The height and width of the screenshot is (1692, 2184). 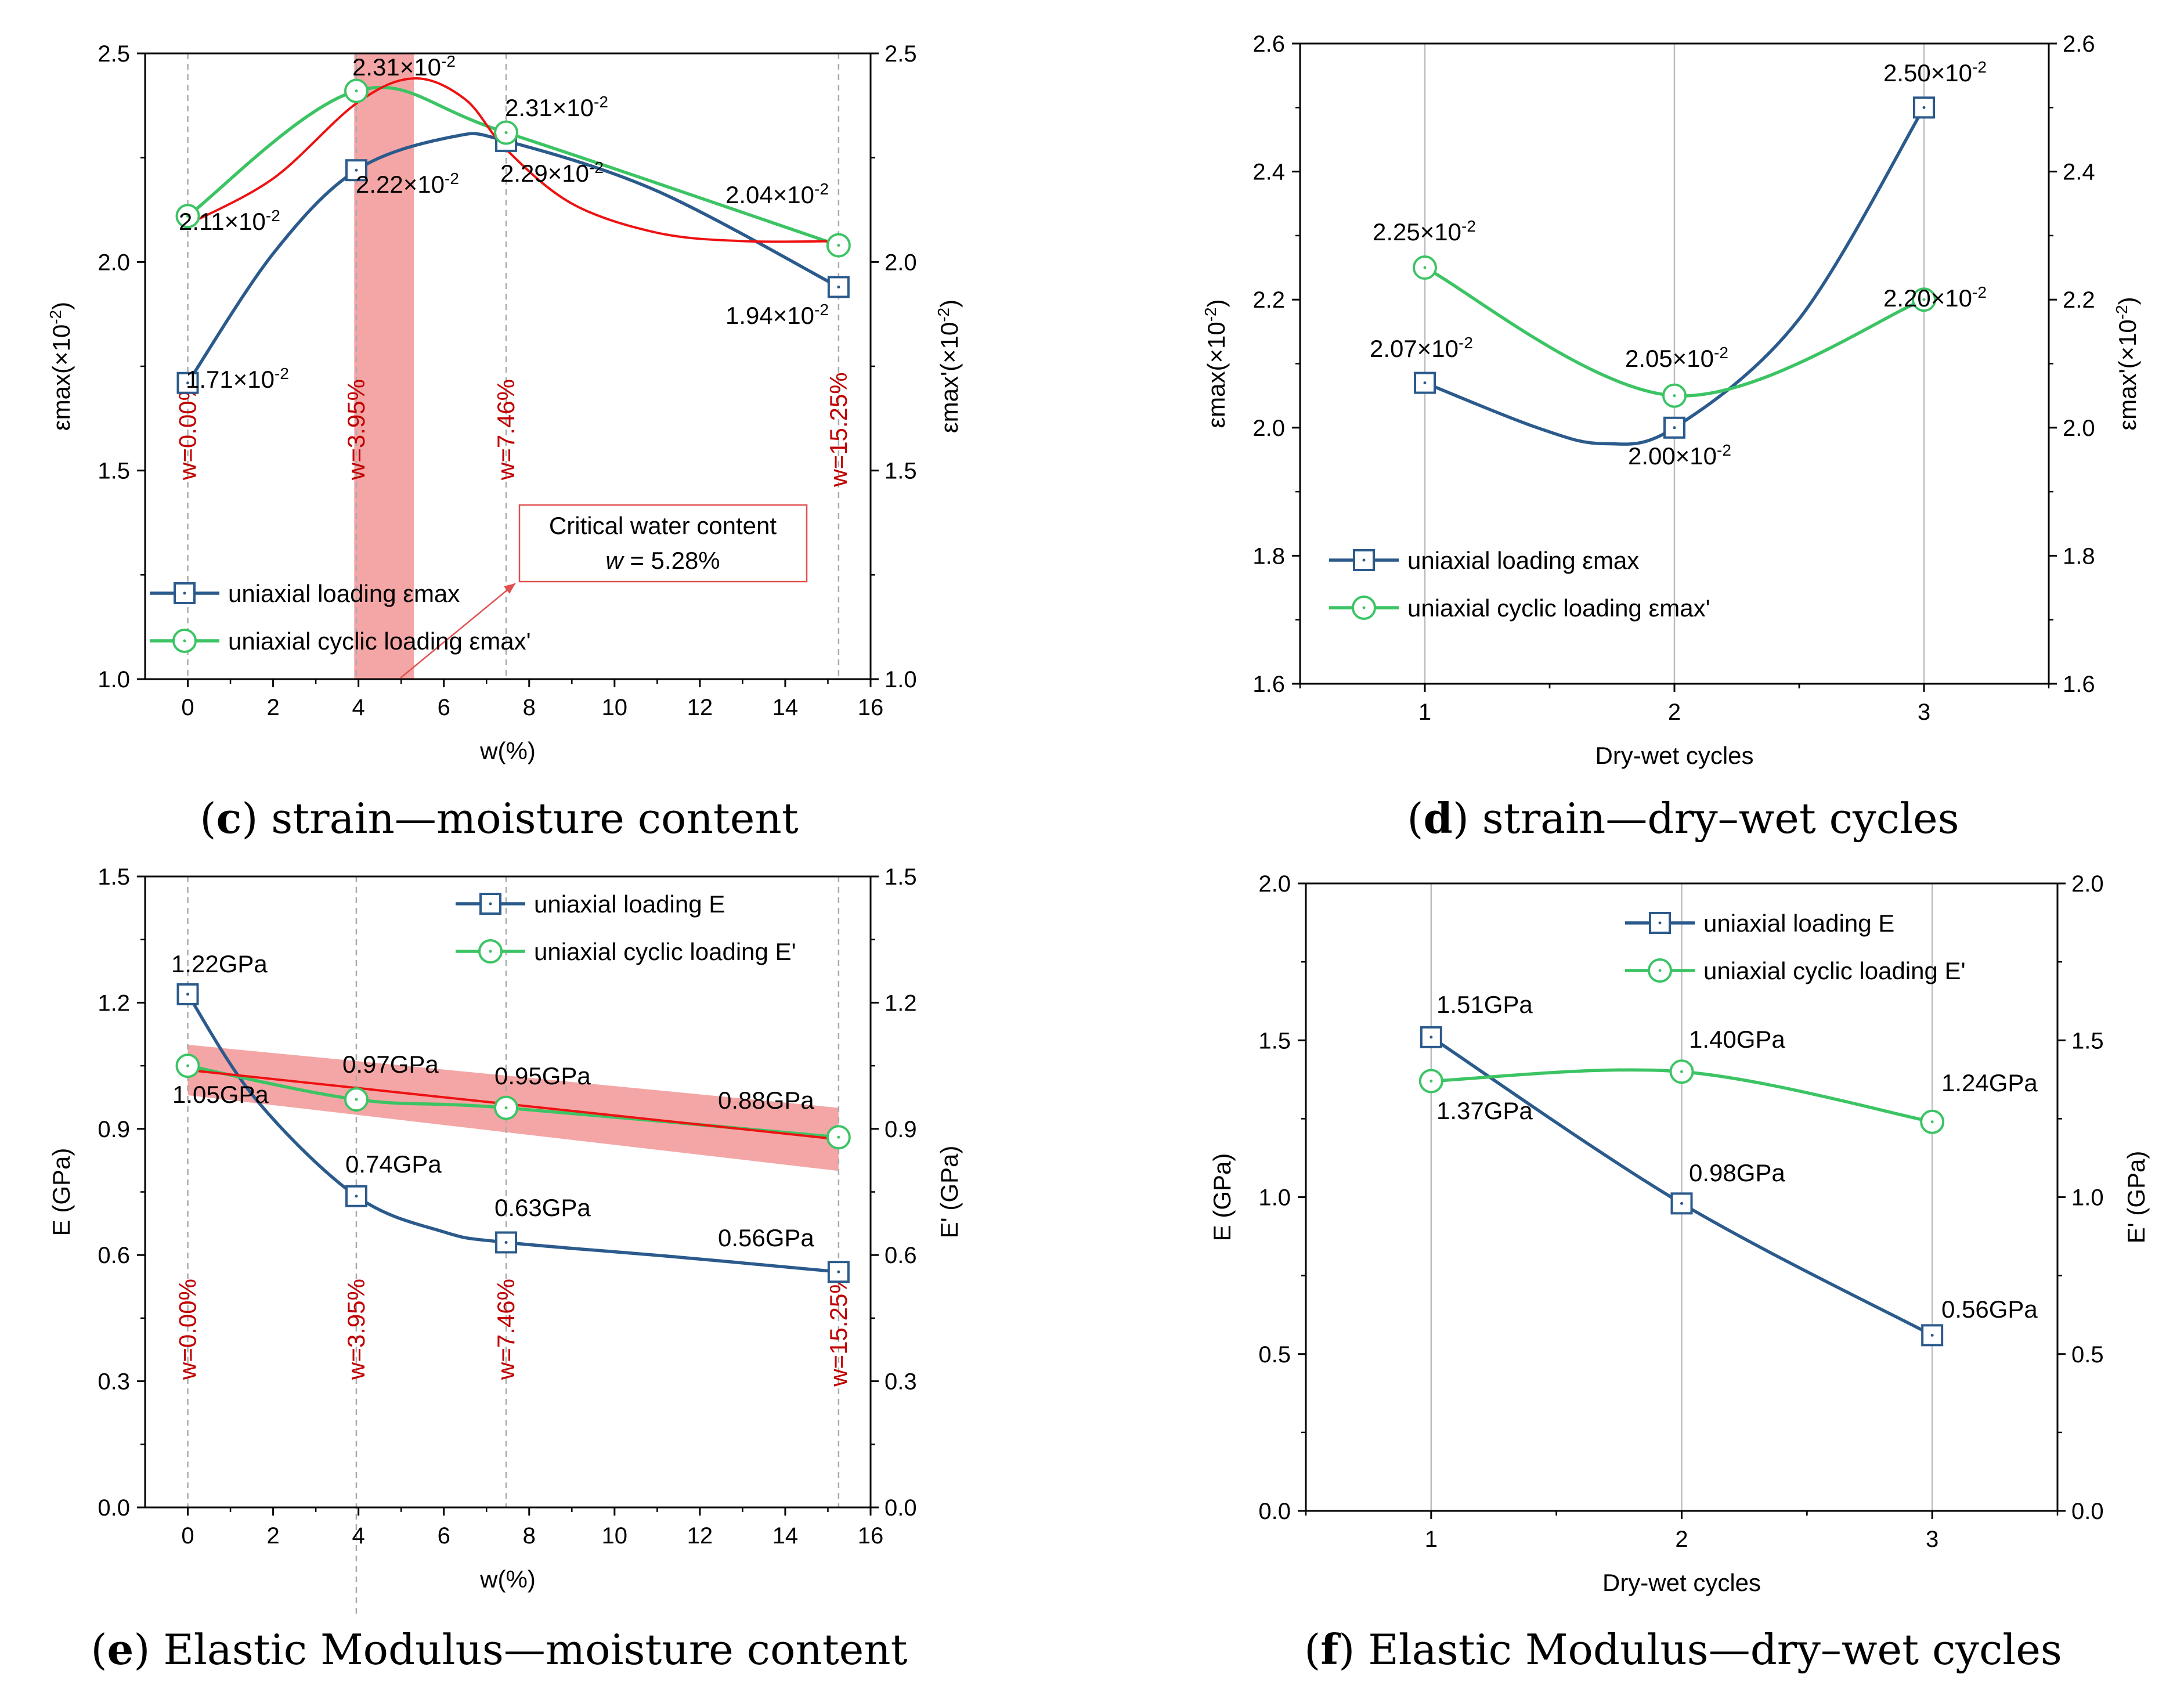 I want to click on y2-tick-label: 0.9, so click(x=901, y=1129).